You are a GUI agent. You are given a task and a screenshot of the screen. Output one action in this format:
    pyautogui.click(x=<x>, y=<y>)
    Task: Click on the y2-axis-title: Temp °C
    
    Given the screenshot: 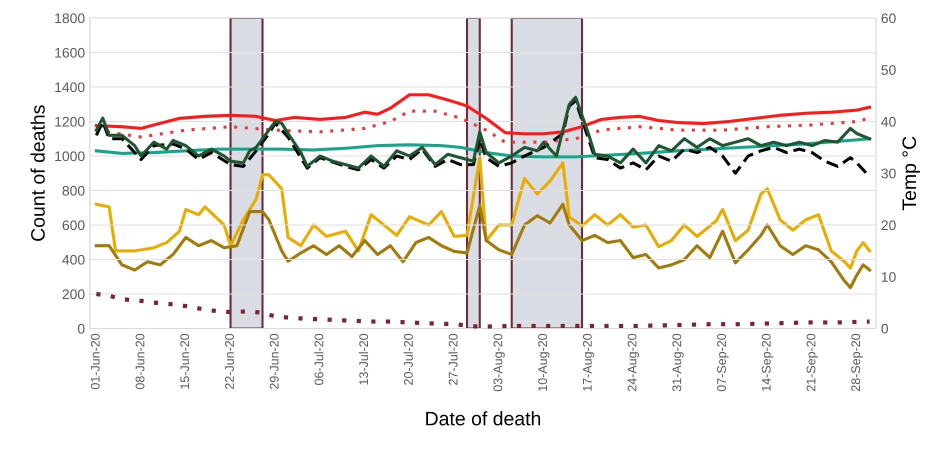 What is the action you would take?
    pyautogui.click(x=911, y=173)
    